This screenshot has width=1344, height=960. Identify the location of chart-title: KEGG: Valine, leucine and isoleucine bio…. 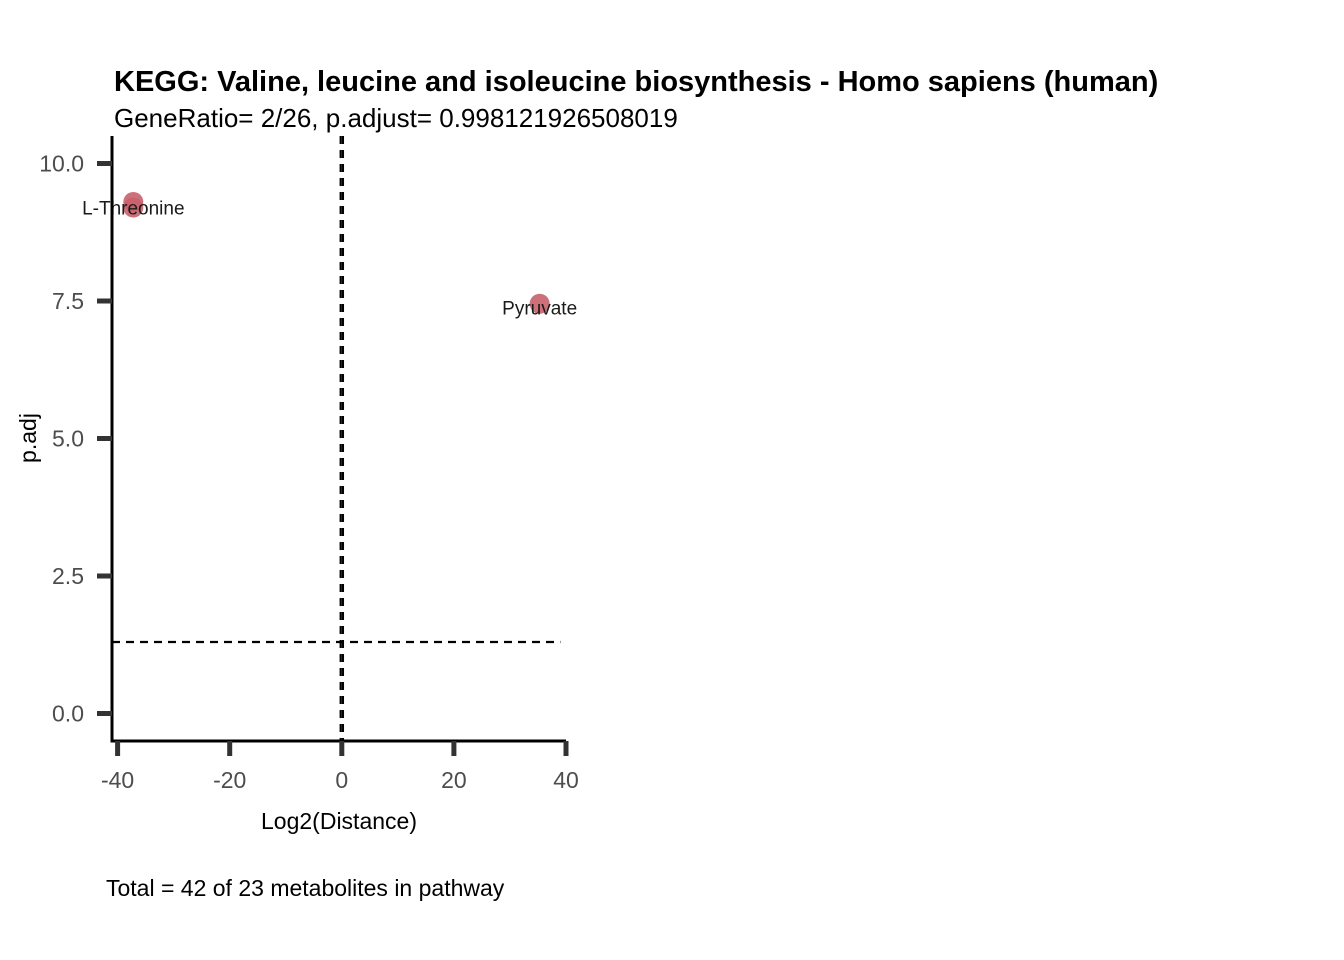
(636, 82).